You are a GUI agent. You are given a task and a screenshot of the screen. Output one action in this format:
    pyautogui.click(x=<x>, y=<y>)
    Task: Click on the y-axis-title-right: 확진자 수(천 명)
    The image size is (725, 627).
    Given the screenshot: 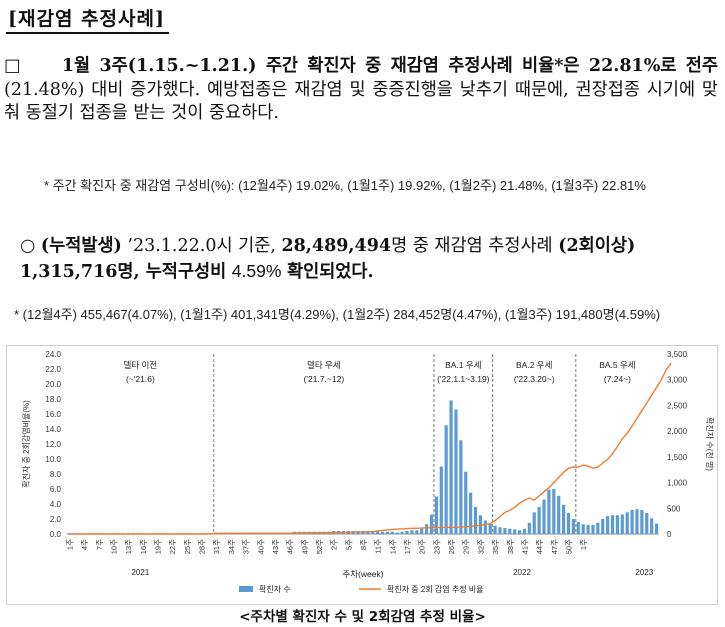 What is the action you would take?
    pyautogui.click(x=710, y=444)
    